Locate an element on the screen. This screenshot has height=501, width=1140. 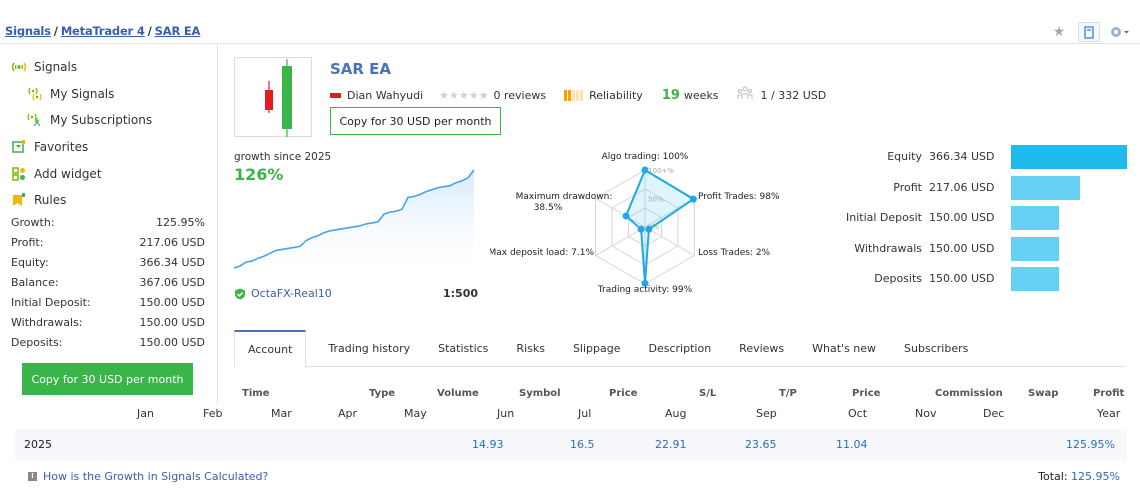
summary-label: Equity is located at coordinates (904, 156).